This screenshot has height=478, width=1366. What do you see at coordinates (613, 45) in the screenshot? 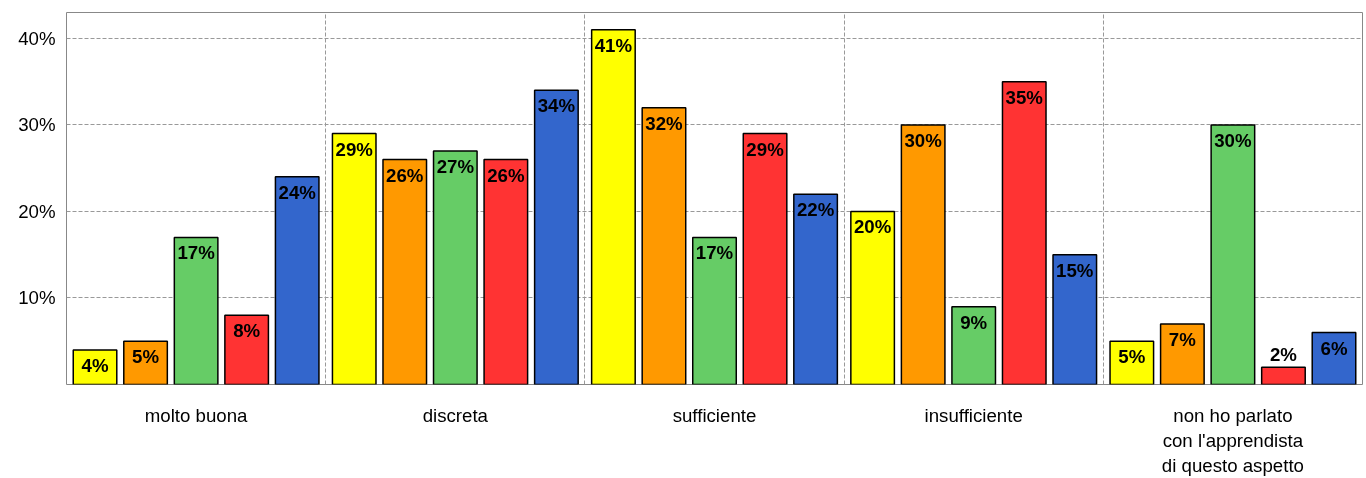
I see `data-label: 41%` at bounding box center [613, 45].